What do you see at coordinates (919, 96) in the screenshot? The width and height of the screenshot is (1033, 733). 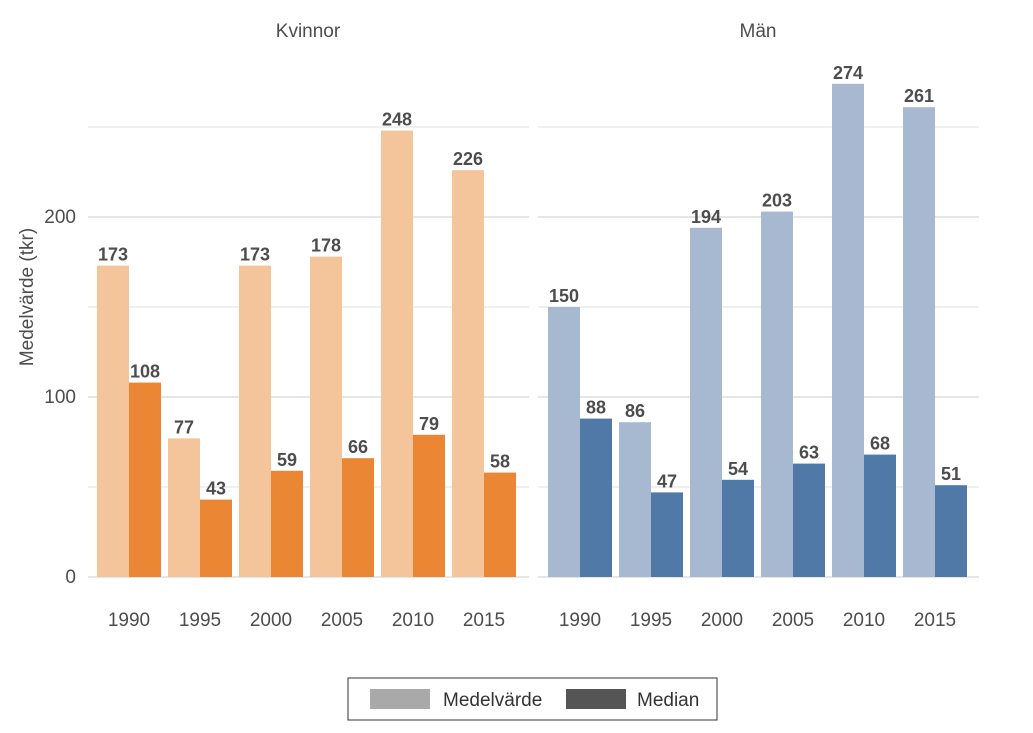 I see `data-label-man-medelvarde-2015: 261` at bounding box center [919, 96].